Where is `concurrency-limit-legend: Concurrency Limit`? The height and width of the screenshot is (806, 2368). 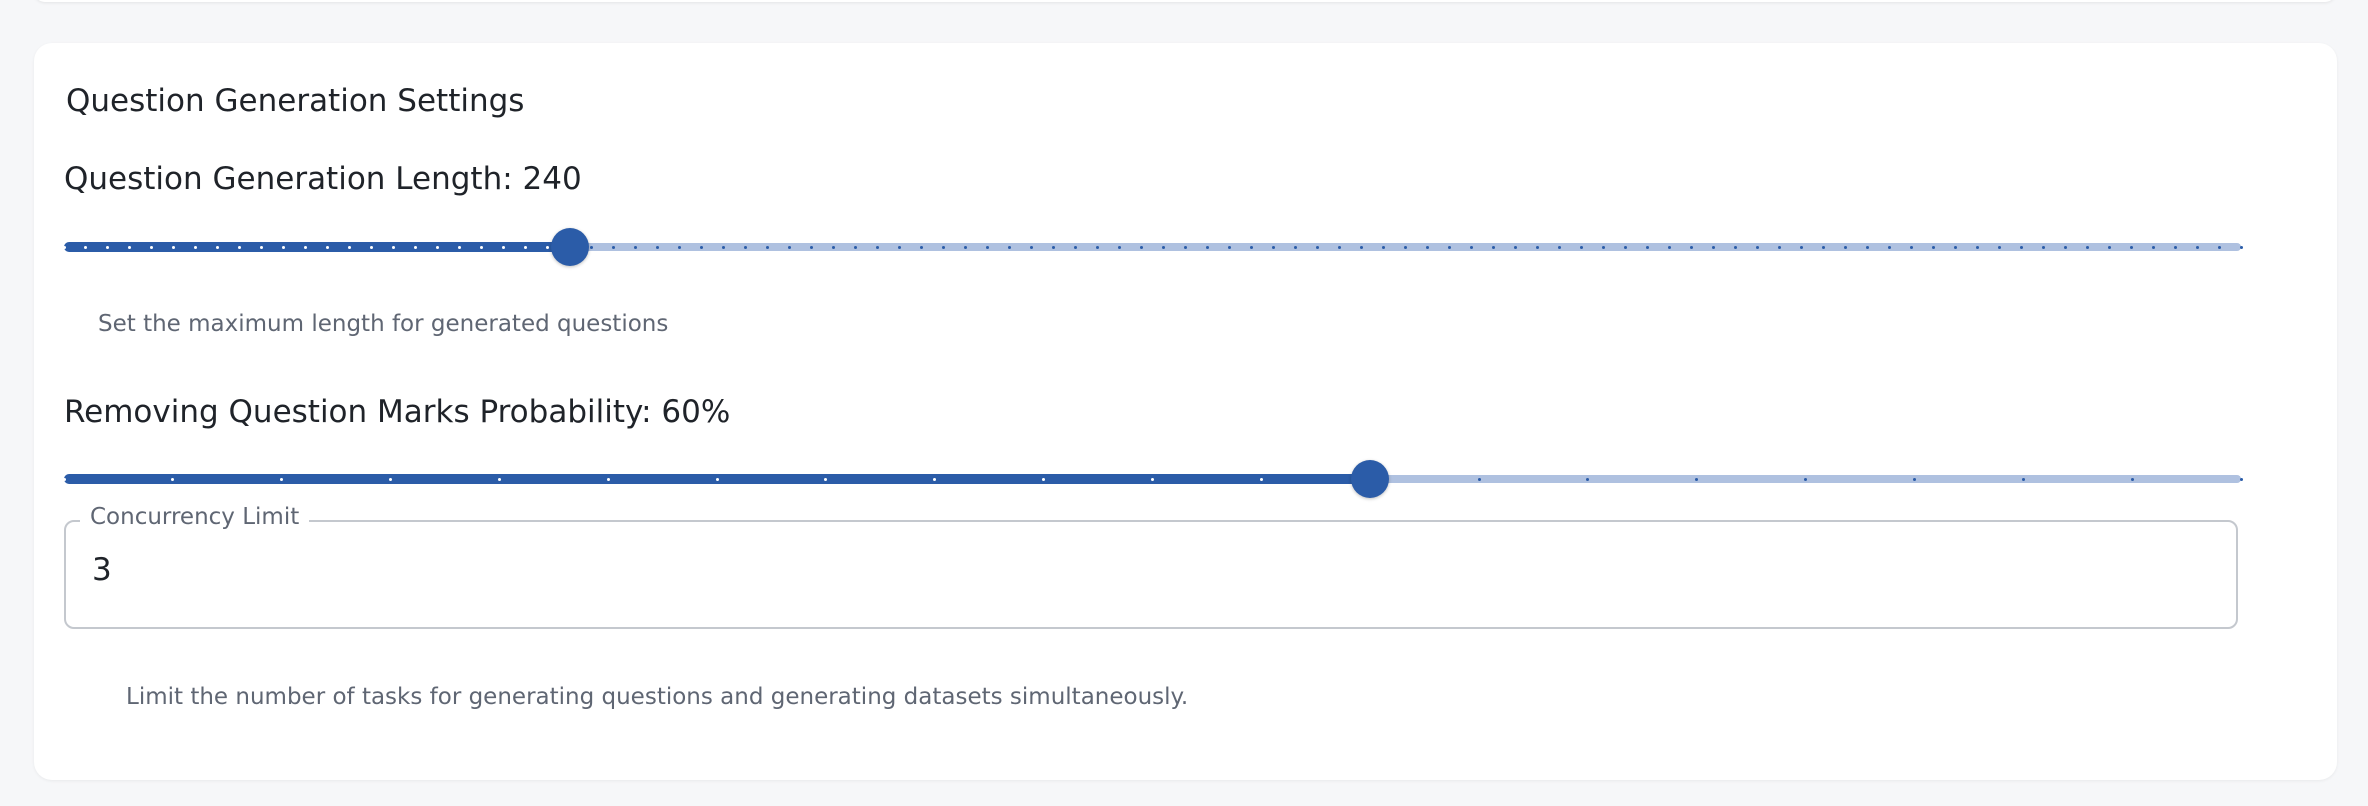 concurrency-limit-legend: Concurrency Limit is located at coordinates (195, 517).